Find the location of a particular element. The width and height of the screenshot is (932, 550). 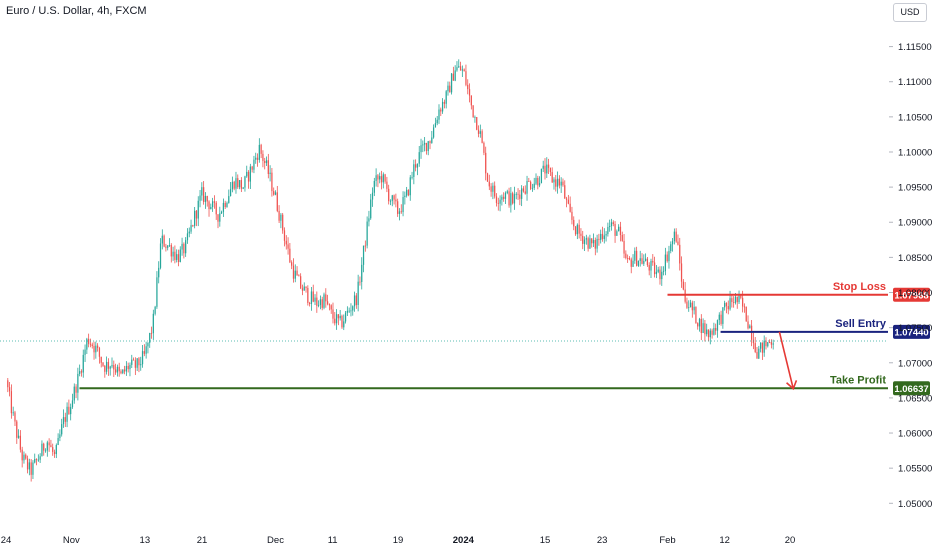

price-tick-label: 1.09500 is located at coordinates (915, 188).